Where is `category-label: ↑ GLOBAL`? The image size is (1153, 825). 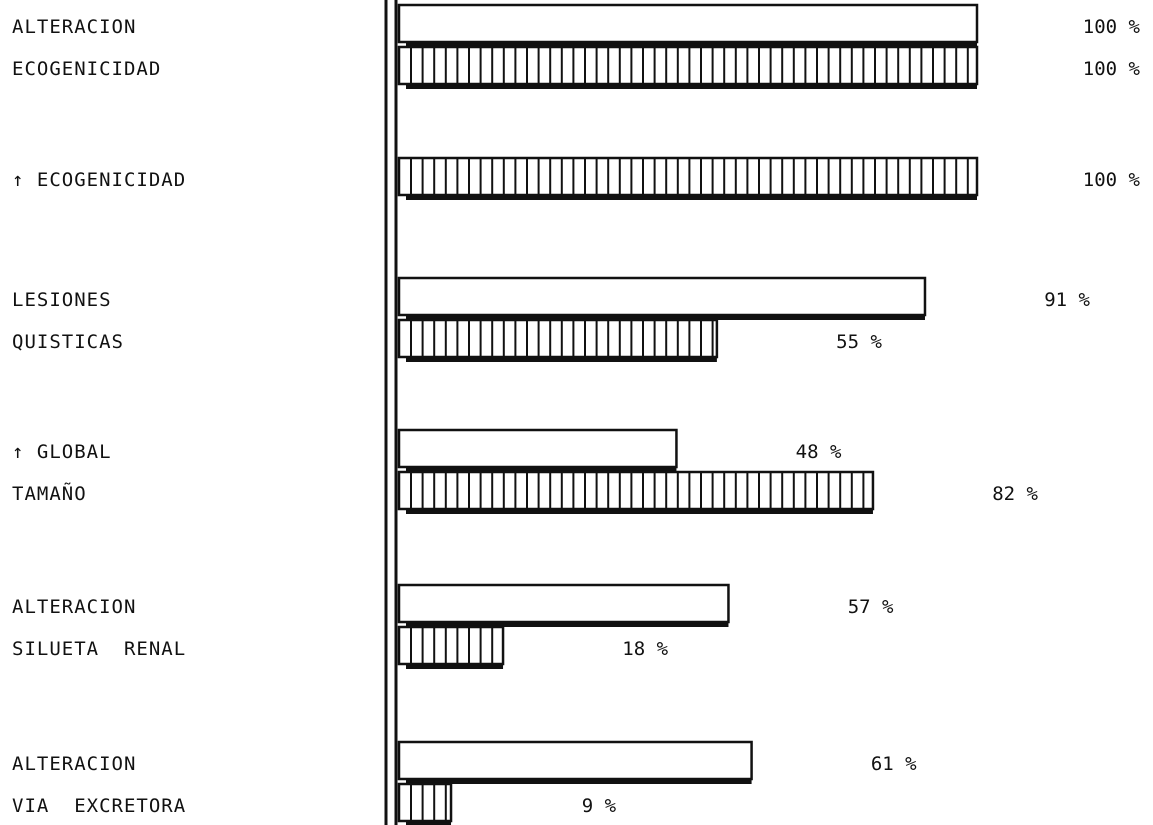 category-label: ↑ GLOBAL is located at coordinates (62, 452).